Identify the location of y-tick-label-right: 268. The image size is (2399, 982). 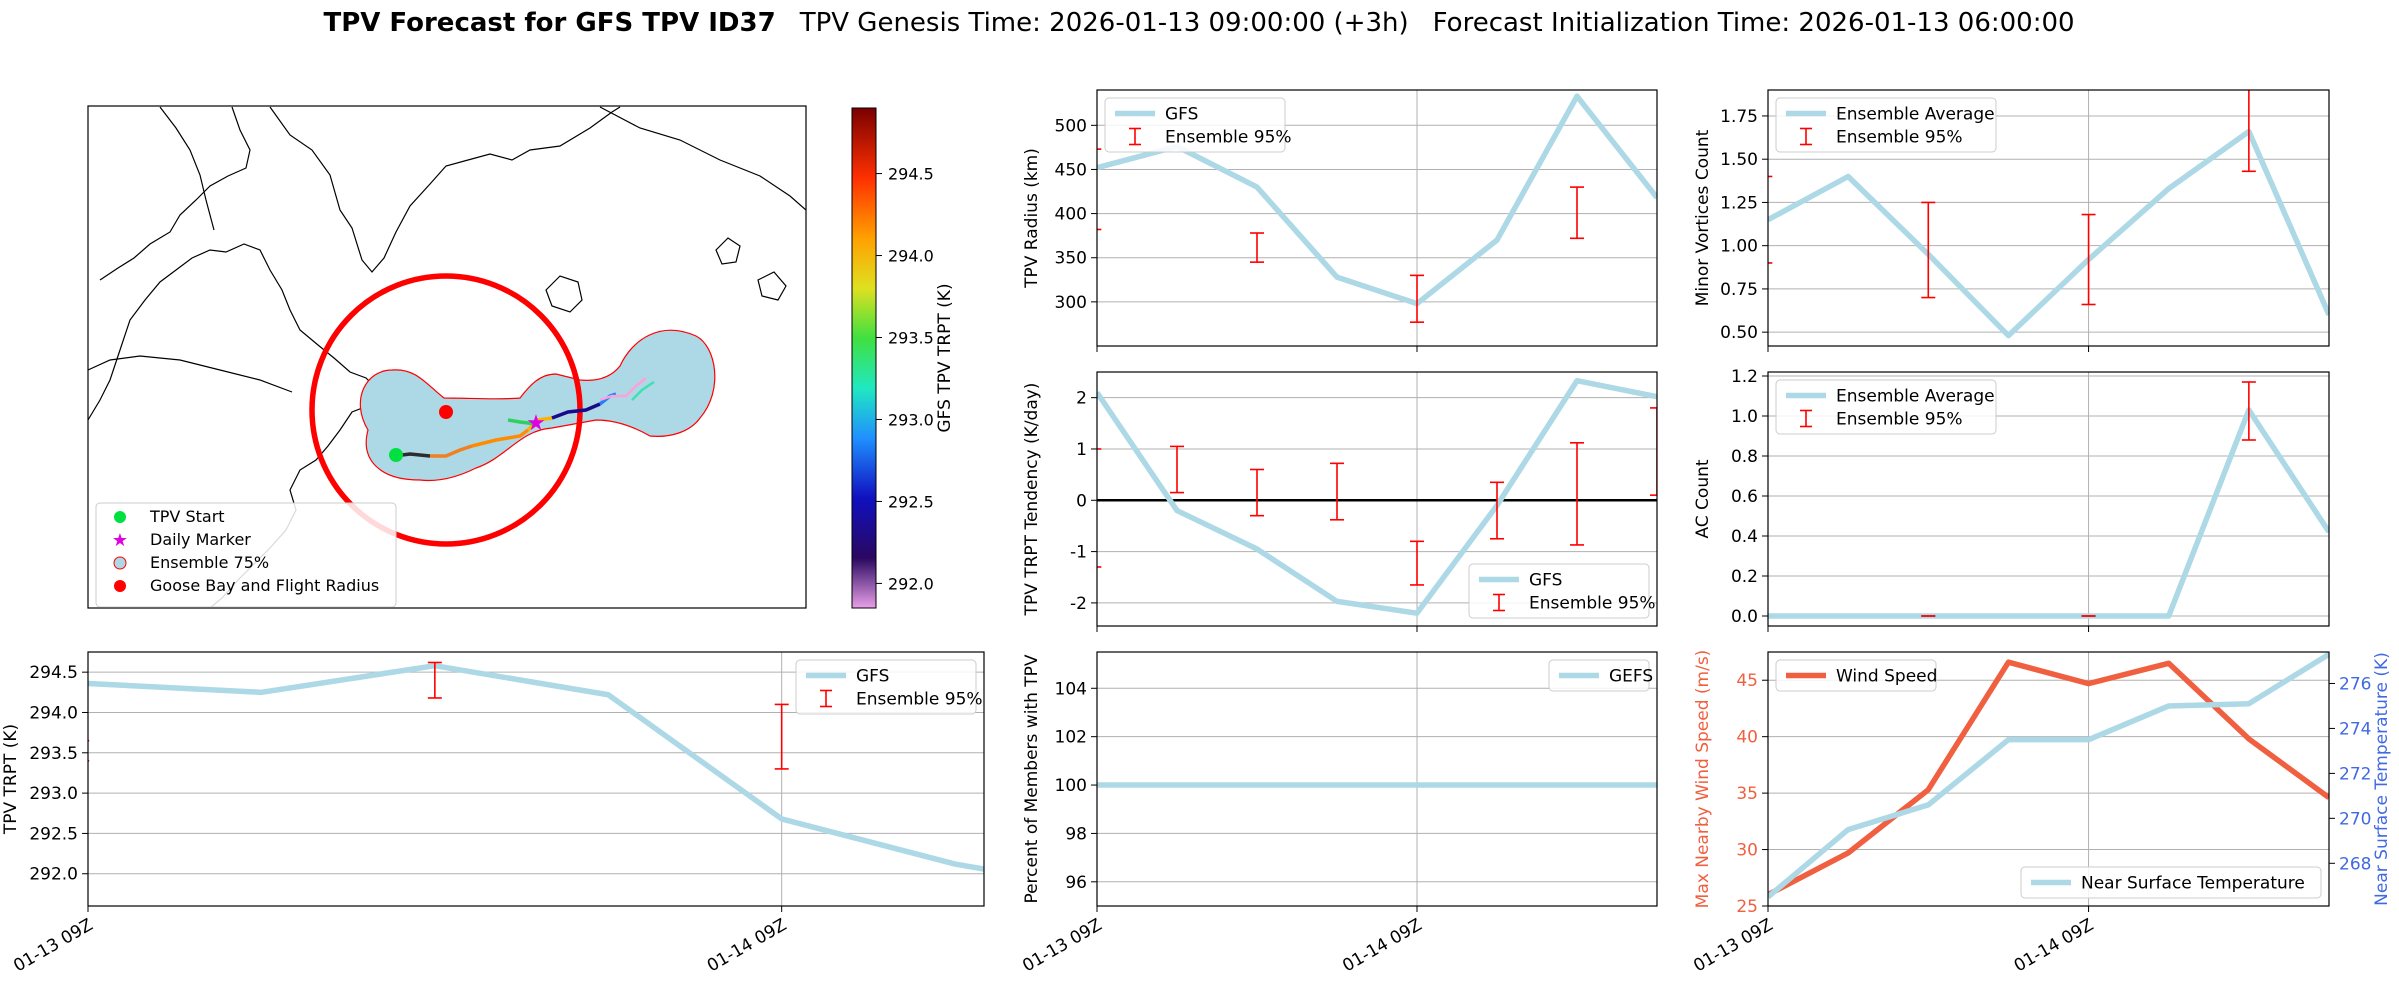
(2355, 864).